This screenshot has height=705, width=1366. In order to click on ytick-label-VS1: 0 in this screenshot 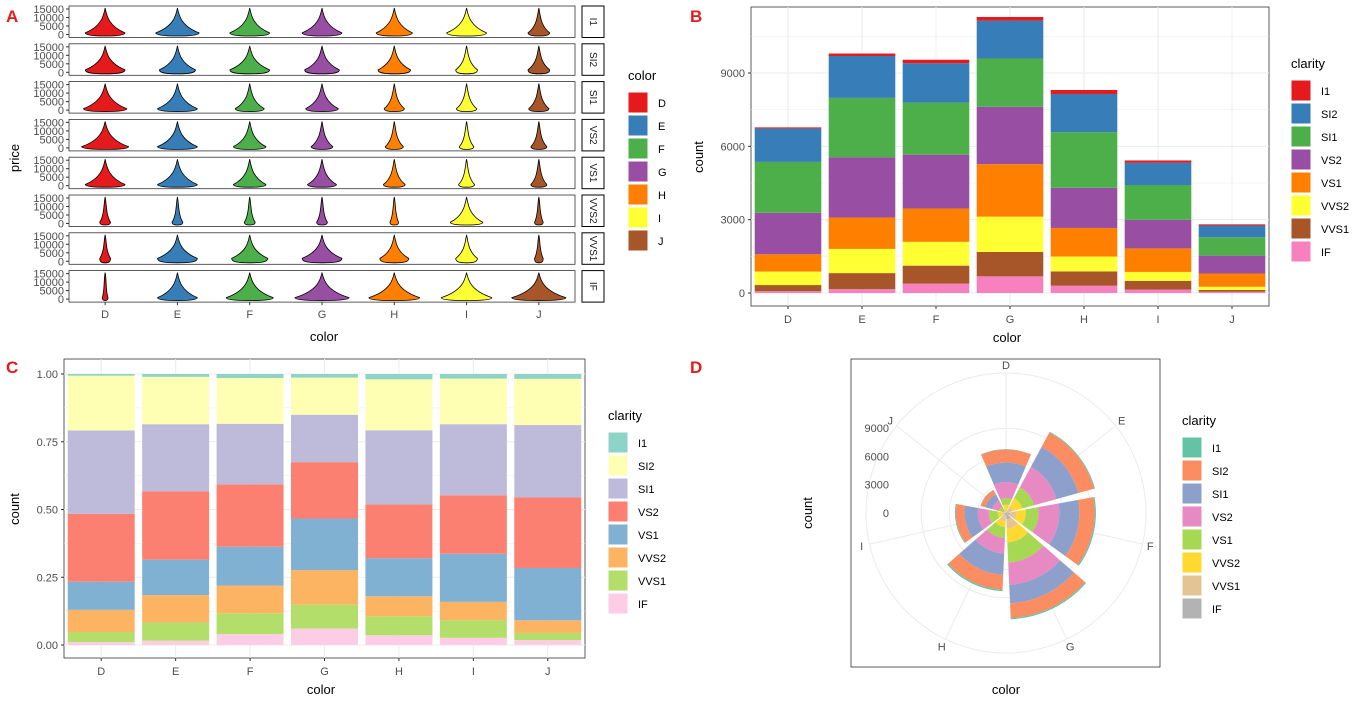, I will do `click(61, 187)`.